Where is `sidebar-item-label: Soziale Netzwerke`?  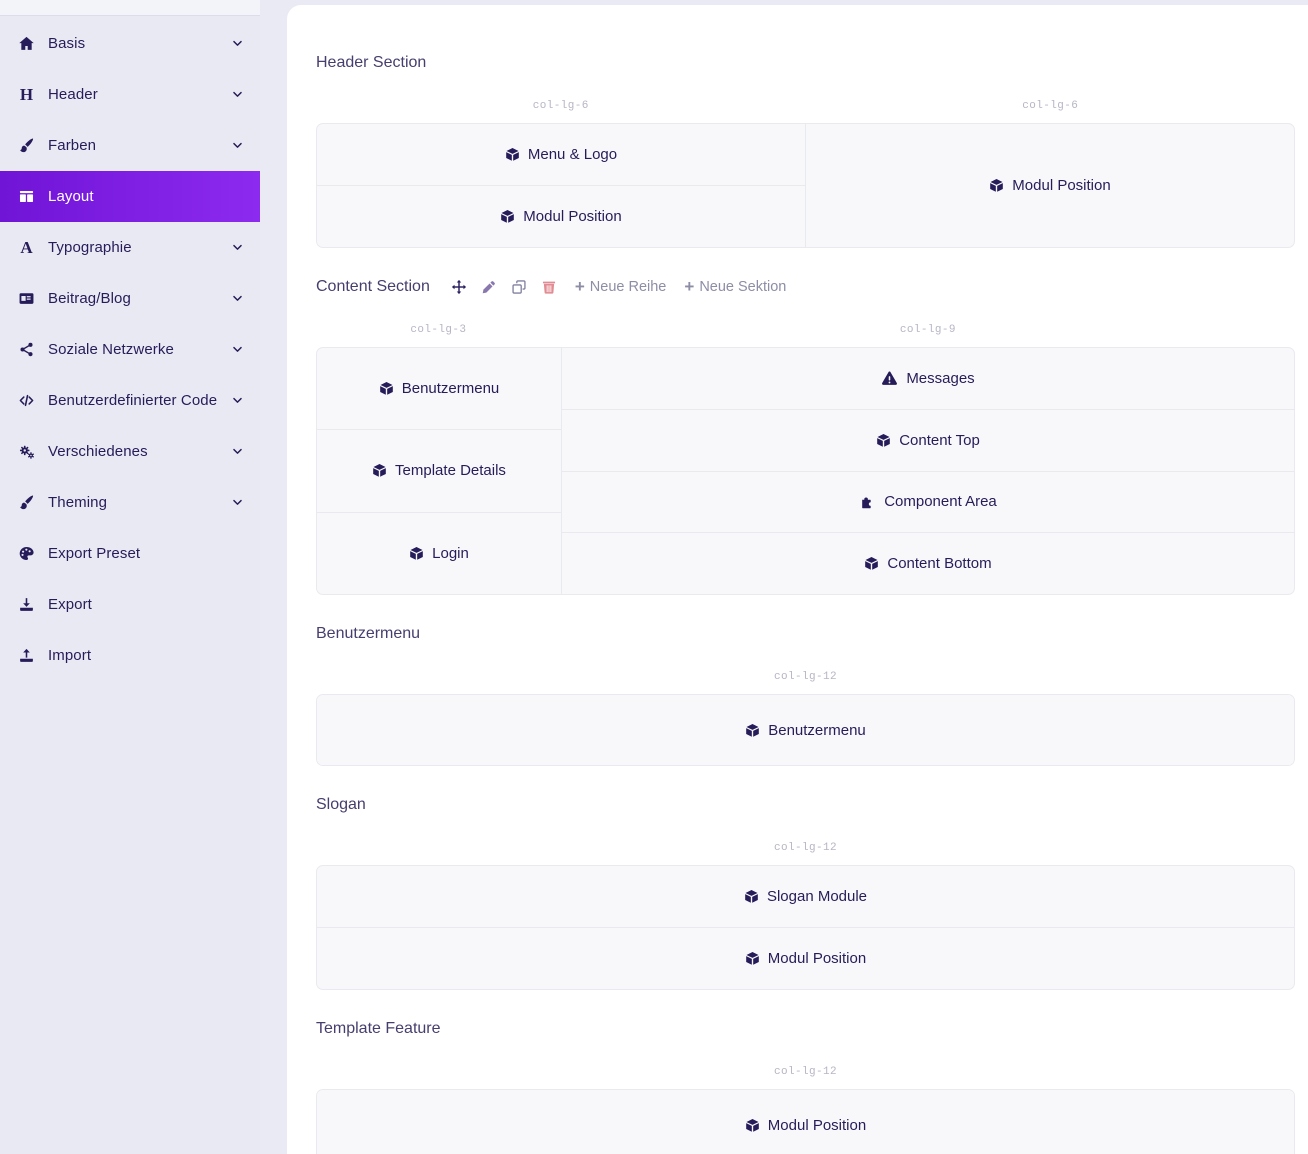 sidebar-item-label: Soziale Netzwerke is located at coordinates (111, 349).